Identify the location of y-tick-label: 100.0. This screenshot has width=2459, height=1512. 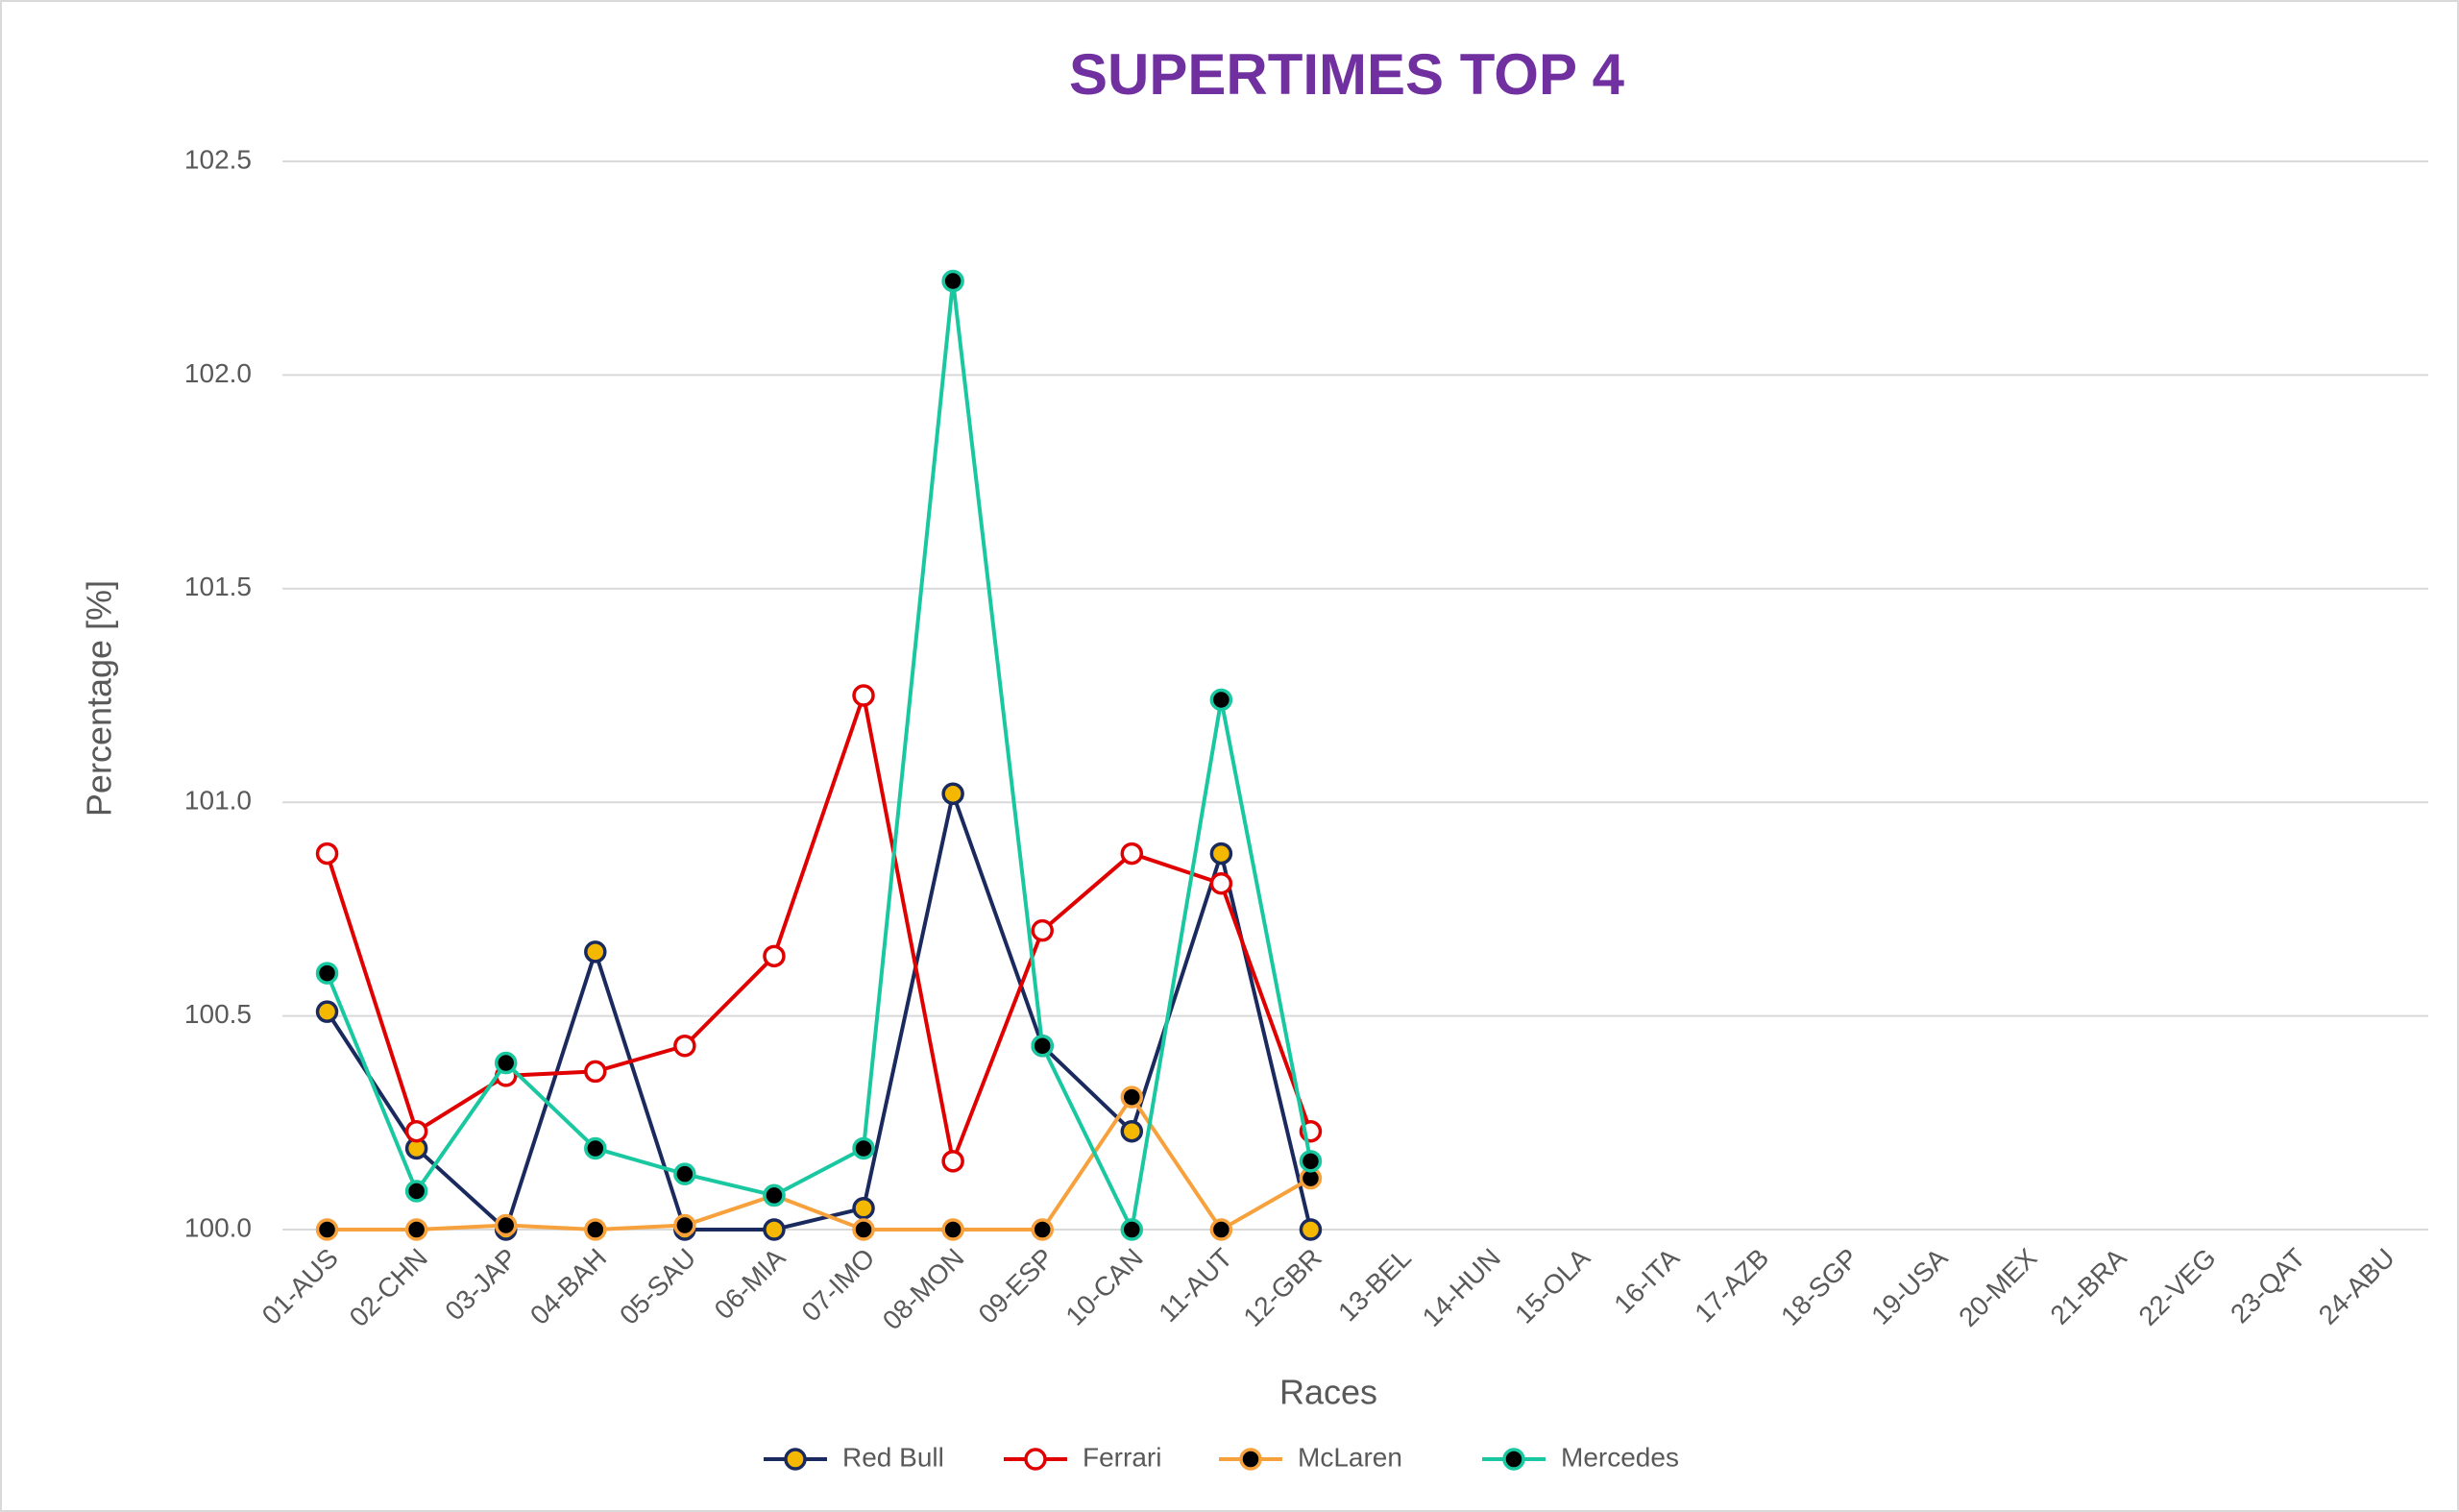
(218, 1227).